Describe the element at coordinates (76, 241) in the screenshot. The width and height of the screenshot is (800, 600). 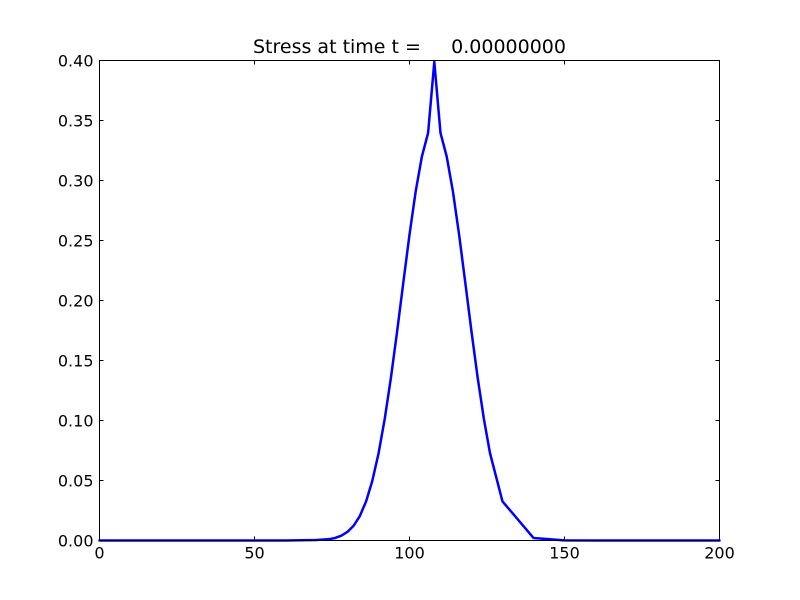
I see `y-tick-label: 0.25` at that location.